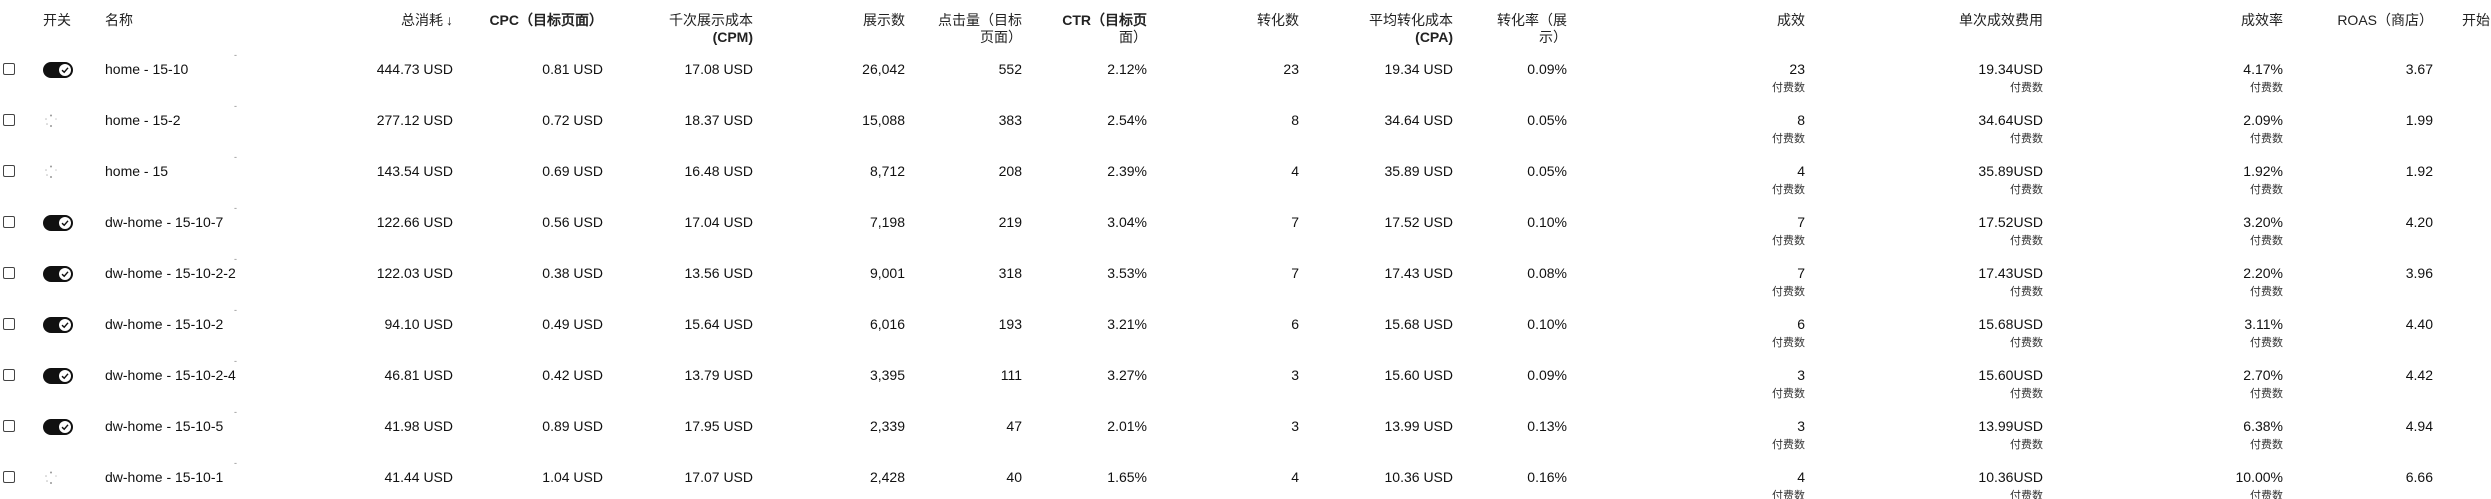 The image size is (2491, 499). I want to click on row-result-rate: 1.92% 付费数, so click(2164, 174).